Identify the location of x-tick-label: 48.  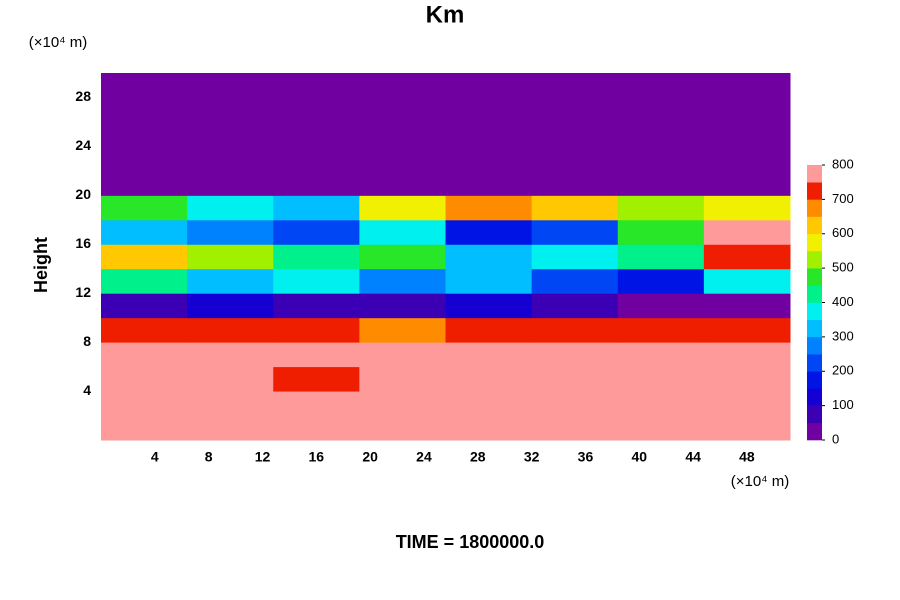
(747, 457).